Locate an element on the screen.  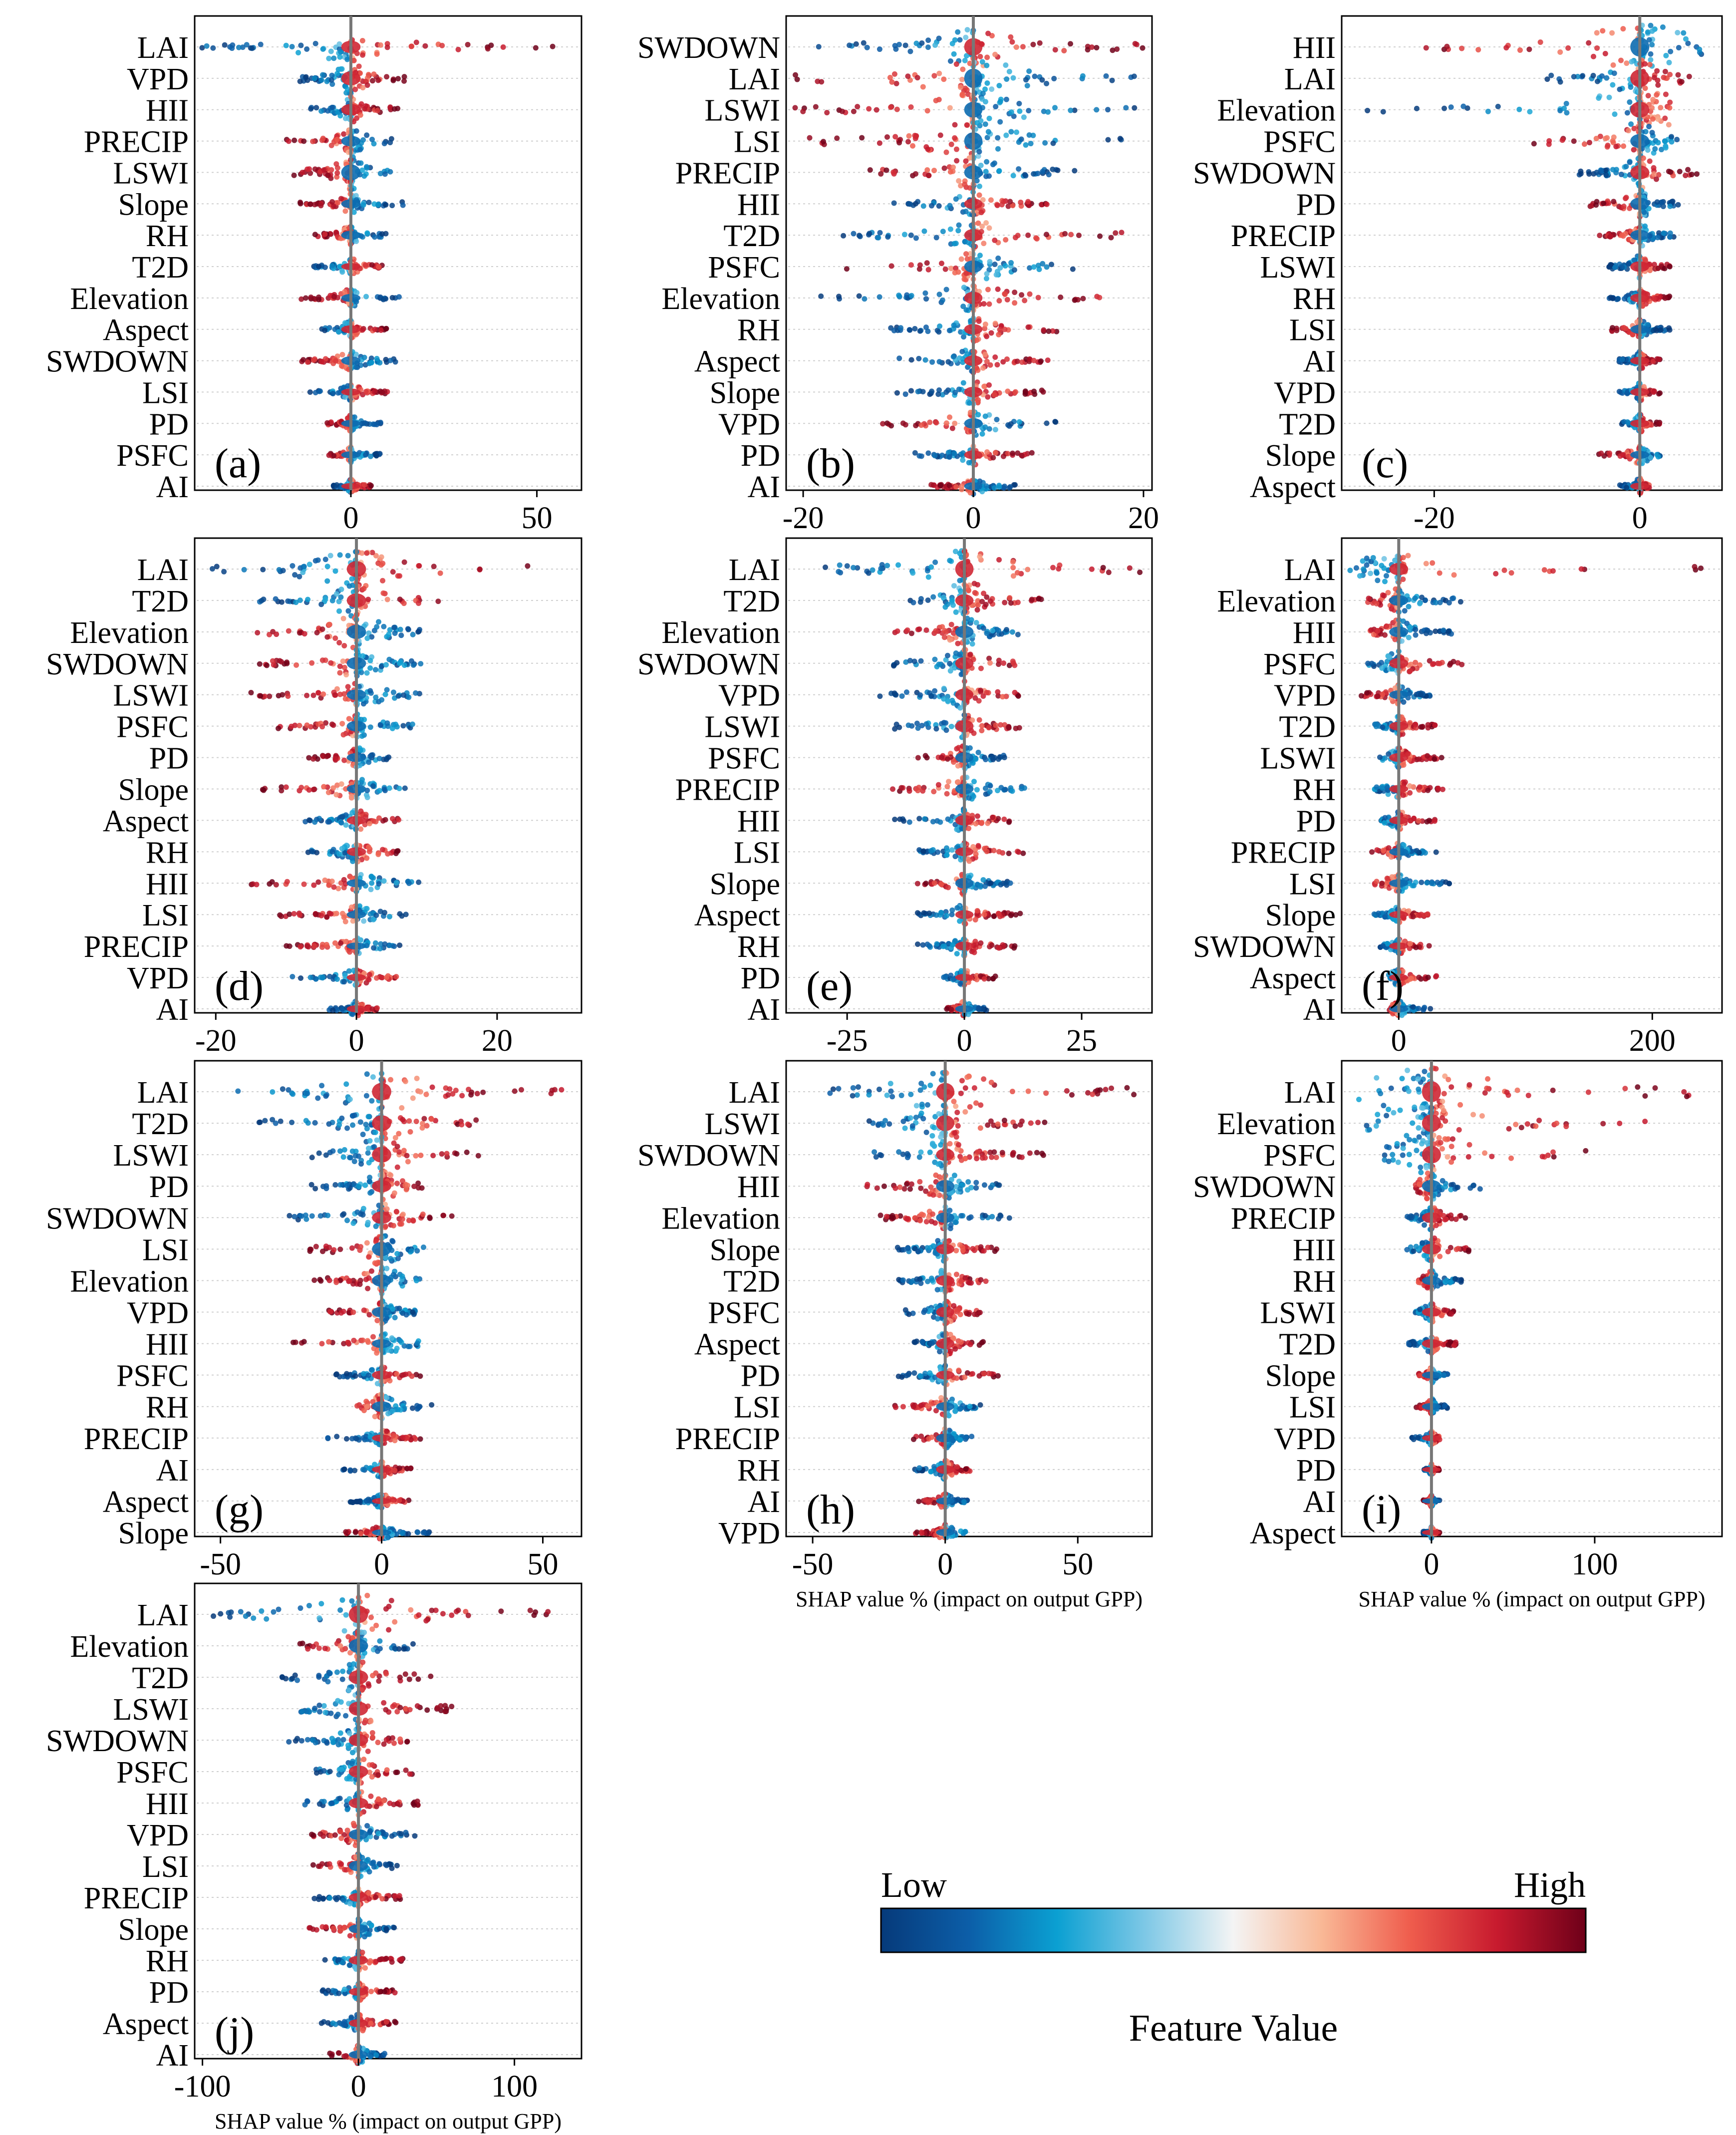
feature-label: SWDOWN is located at coordinates (708, 48).